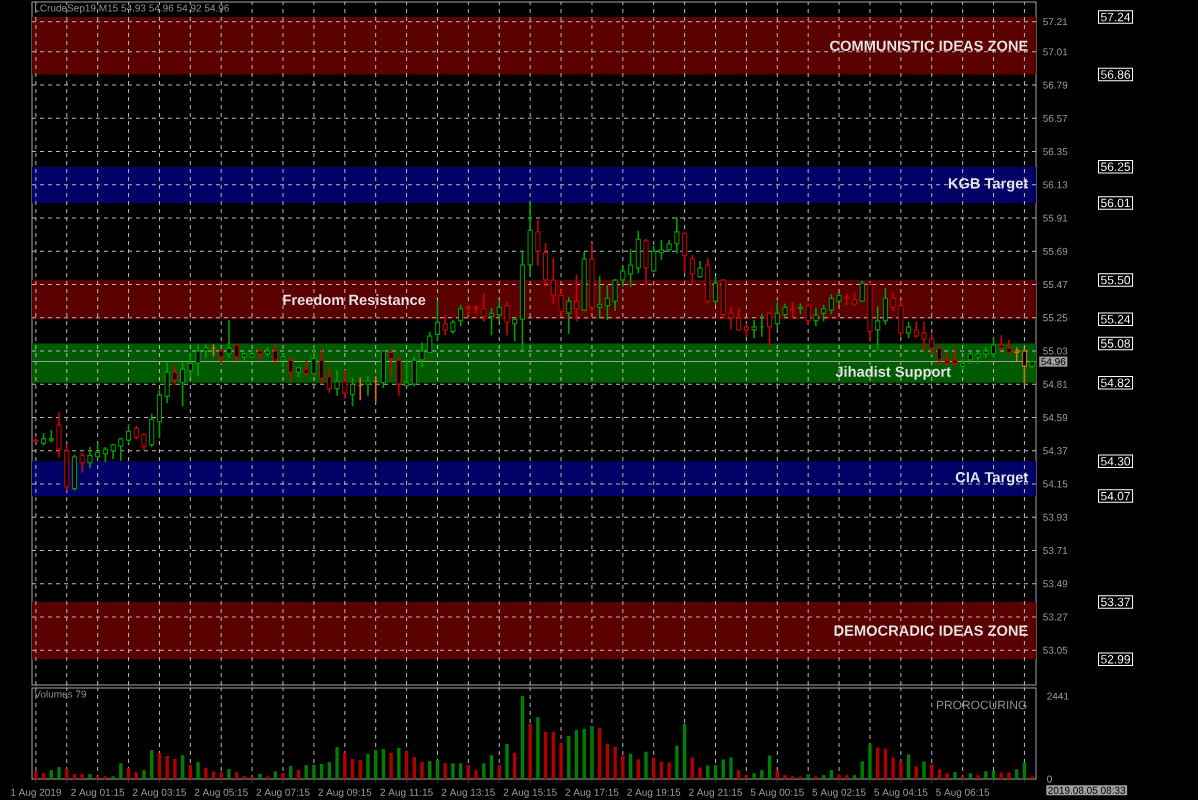 The width and height of the screenshot is (1198, 802). Describe the element at coordinates (1055, 151) in the screenshot. I see `y-tick-label: 56.35` at that location.